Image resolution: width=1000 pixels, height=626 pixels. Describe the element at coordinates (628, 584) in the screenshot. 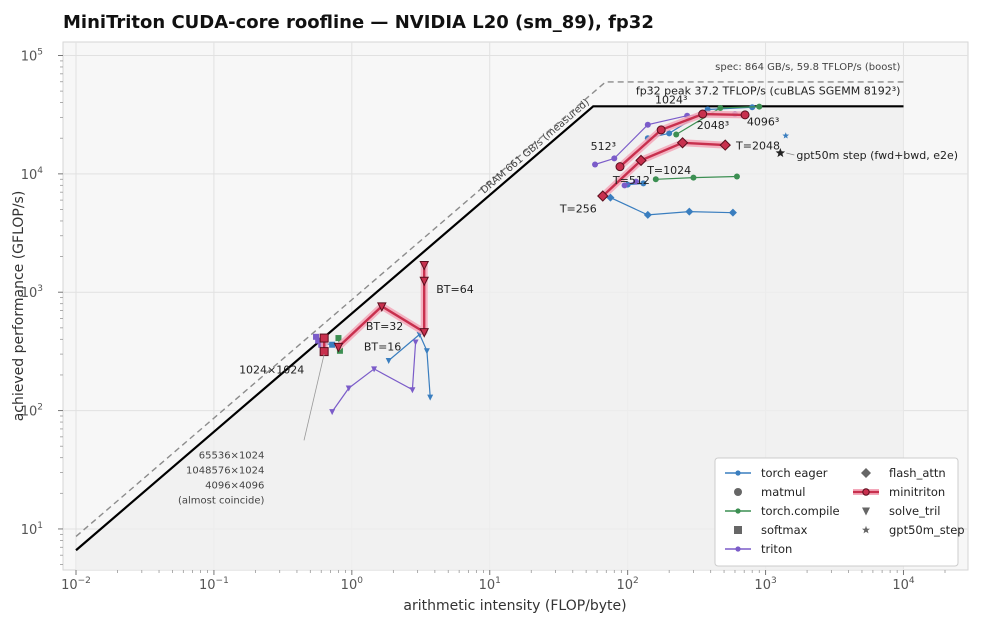

I see `x-tick-label: 10²` at that location.